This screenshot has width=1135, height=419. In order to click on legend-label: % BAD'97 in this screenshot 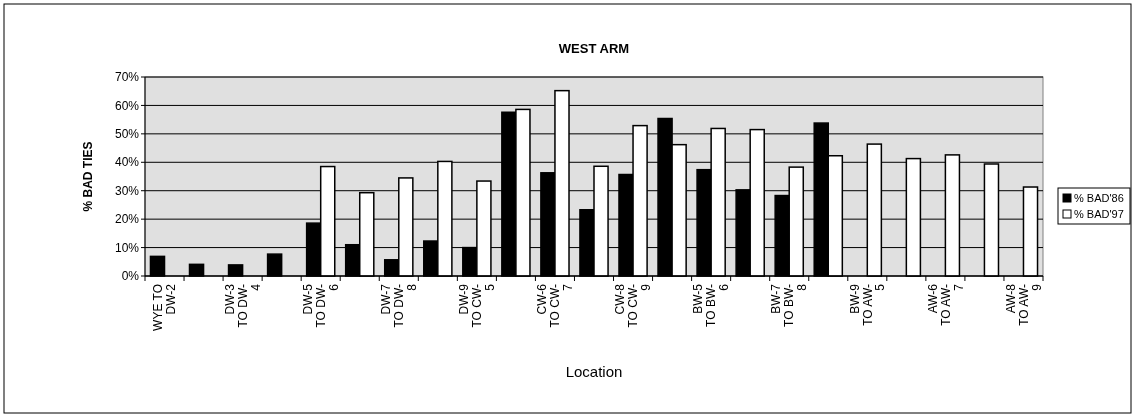, I will do `click(1099, 213)`.